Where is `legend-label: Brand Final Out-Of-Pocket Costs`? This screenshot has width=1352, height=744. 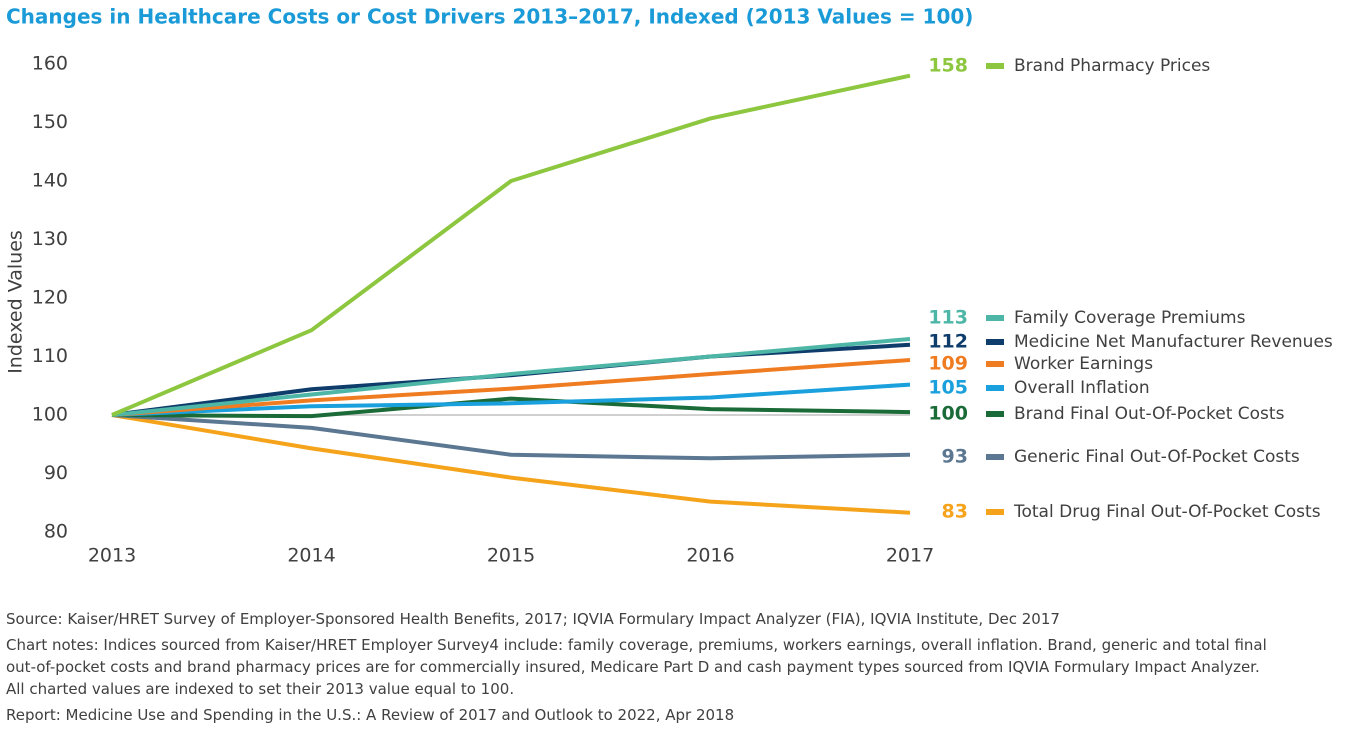
legend-label: Brand Final Out-Of-Pocket Costs is located at coordinates (1149, 414).